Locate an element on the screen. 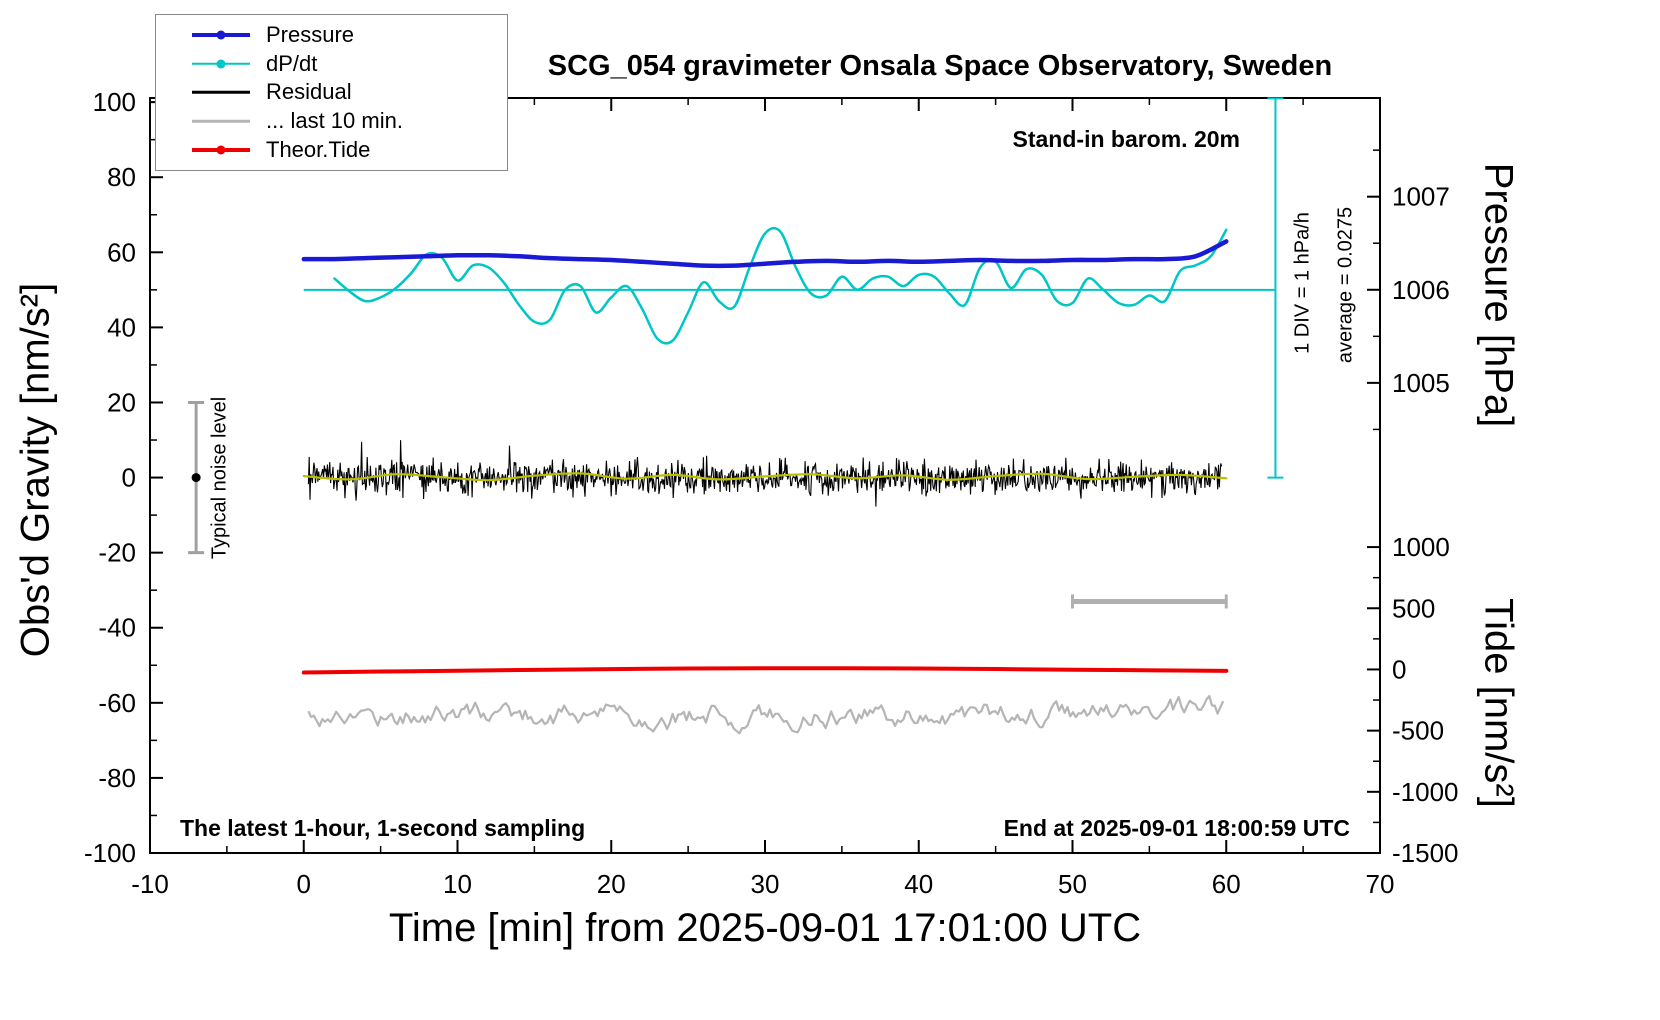  x-tick-label: 70 is located at coordinates (1380, 884).